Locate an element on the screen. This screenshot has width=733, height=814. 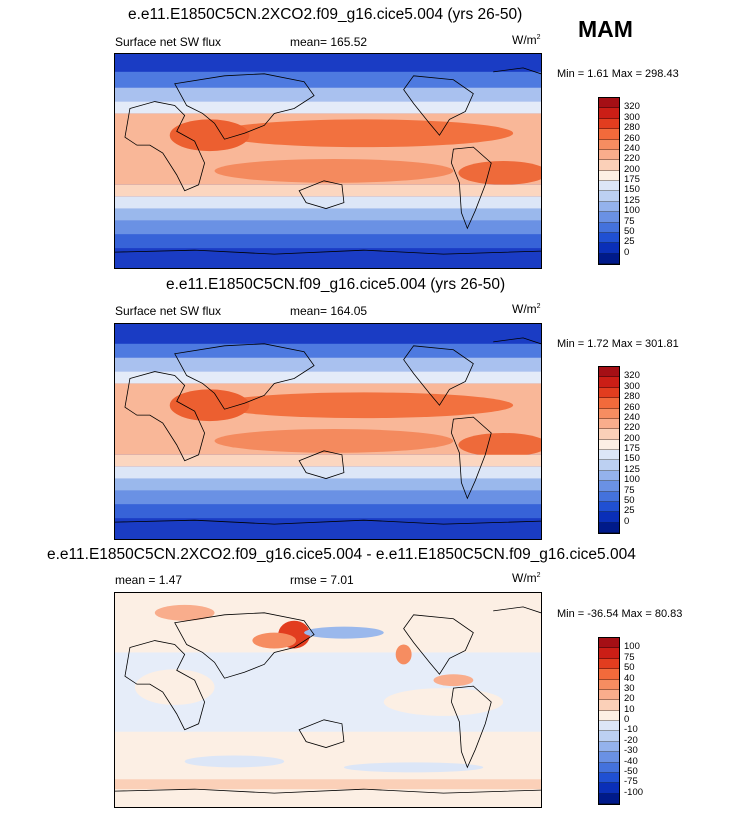
panel-2-min-max: Min = 1.72 Max = 301.81 is located at coordinates (618, 344).